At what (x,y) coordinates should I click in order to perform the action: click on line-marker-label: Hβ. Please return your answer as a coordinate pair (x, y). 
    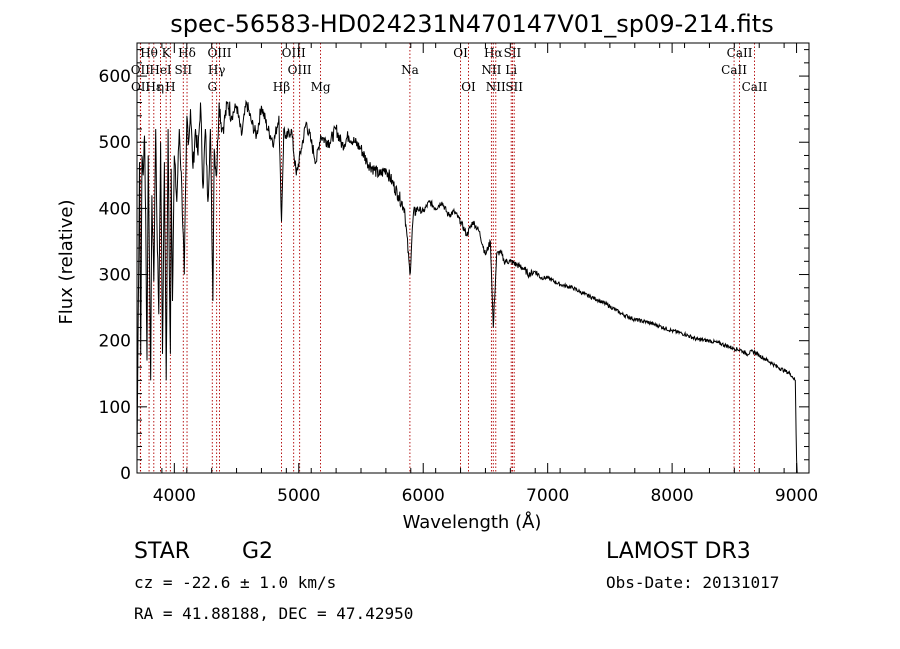
    Looking at the image, I should click on (281, 87).